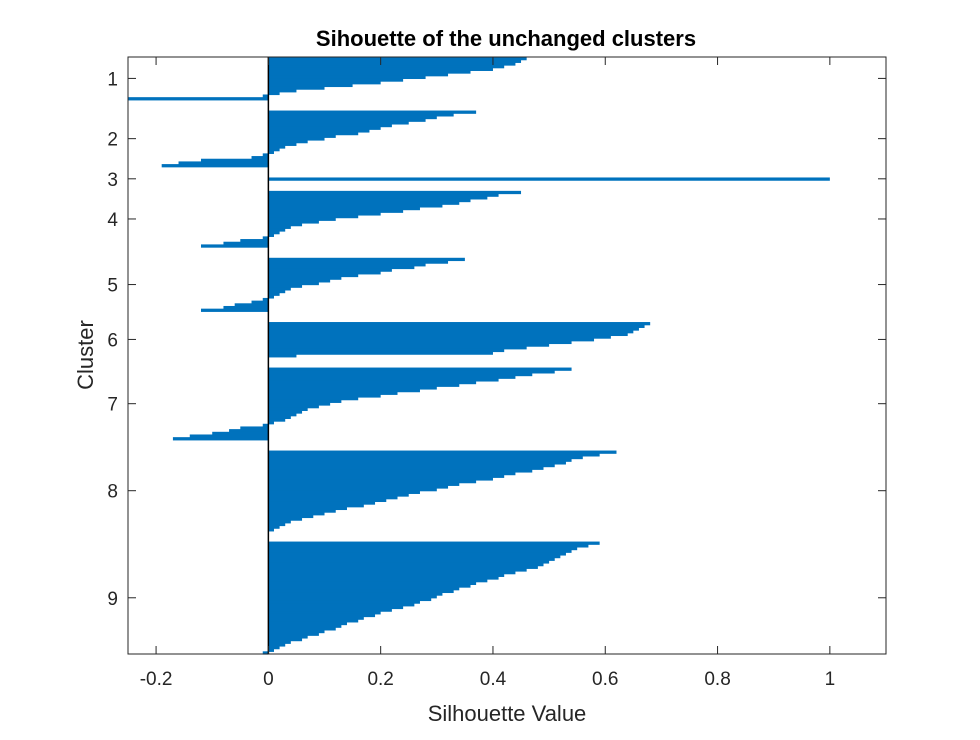 The width and height of the screenshot is (980, 740). Describe the element at coordinates (112, 140) in the screenshot. I see `y-tick-label: 2` at that location.